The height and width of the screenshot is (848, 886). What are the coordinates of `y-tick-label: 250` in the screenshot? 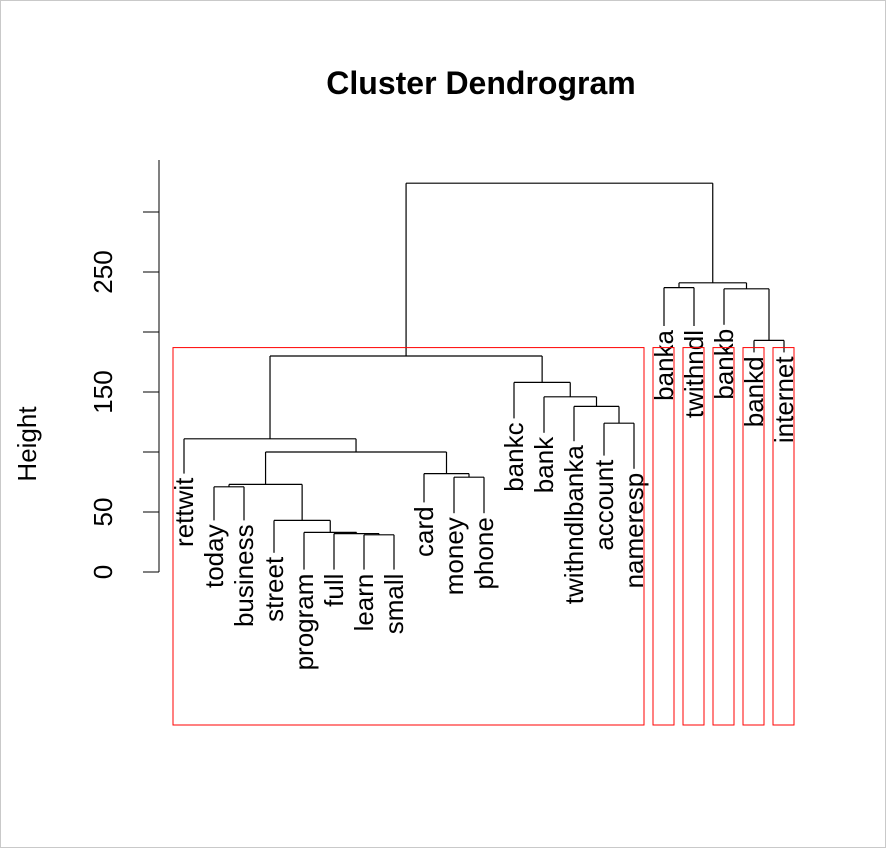 It's located at (103, 271).